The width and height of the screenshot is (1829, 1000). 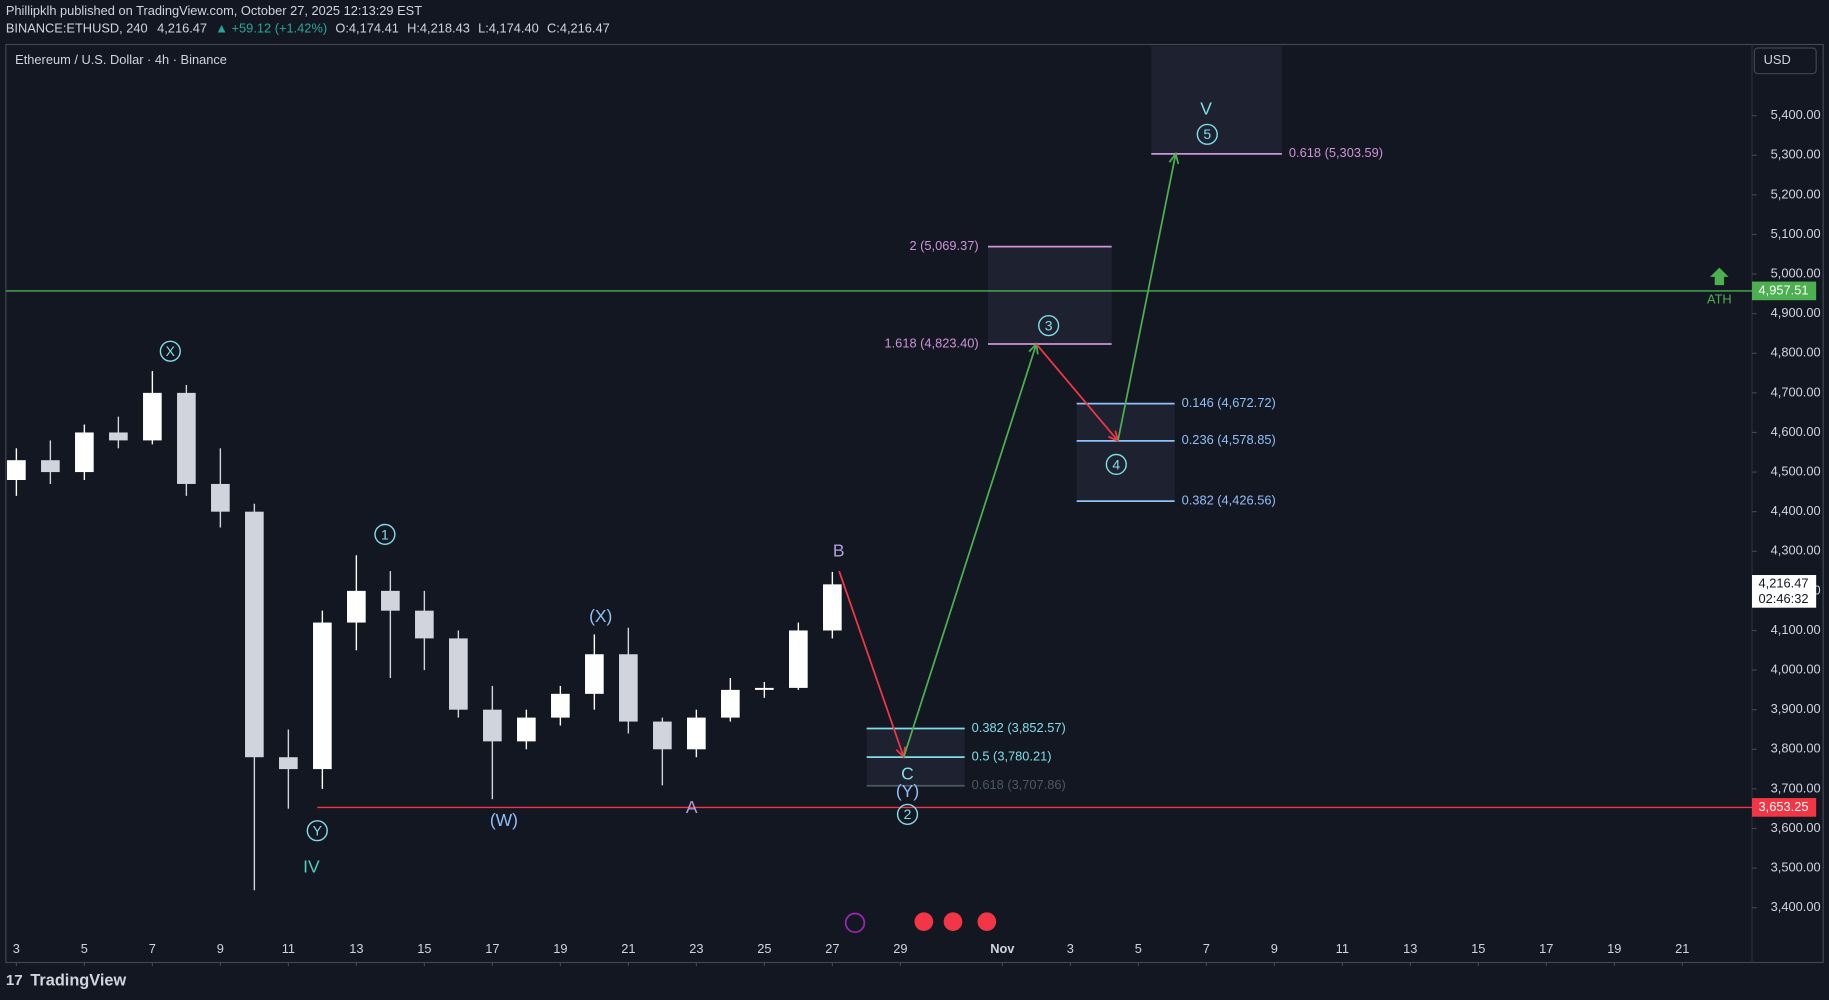 I want to click on logo: 17 TradingView, so click(x=66, y=980).